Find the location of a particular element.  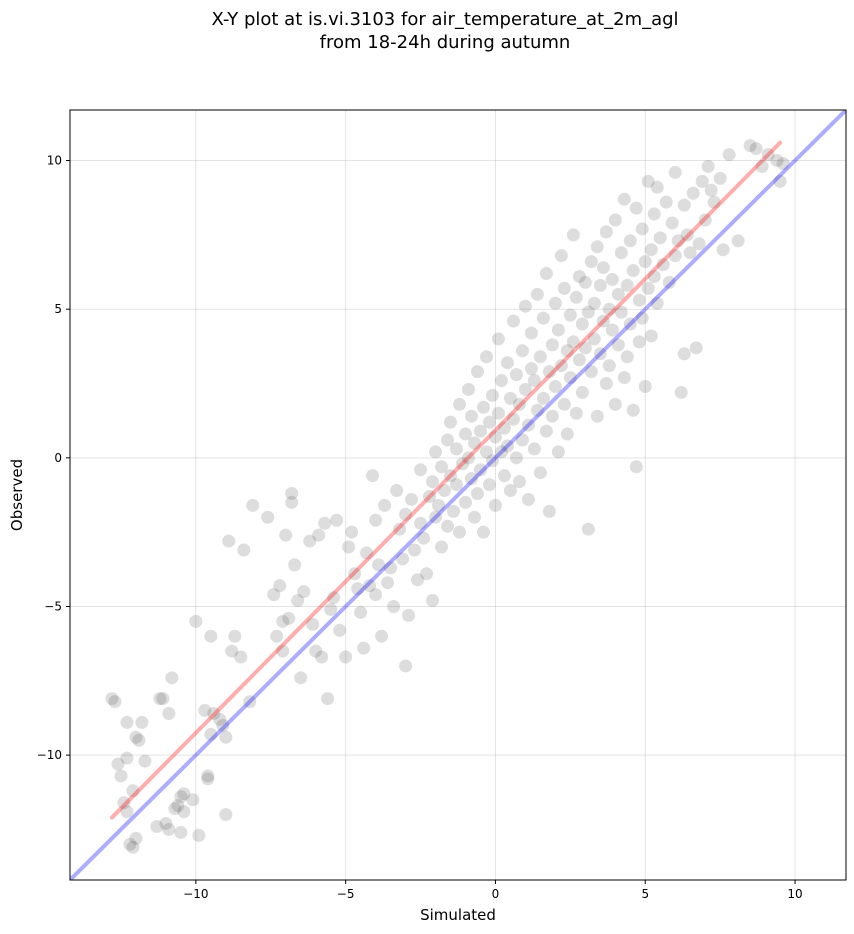

x-tick-label-1: −5 is located at coordinates (346, 894).